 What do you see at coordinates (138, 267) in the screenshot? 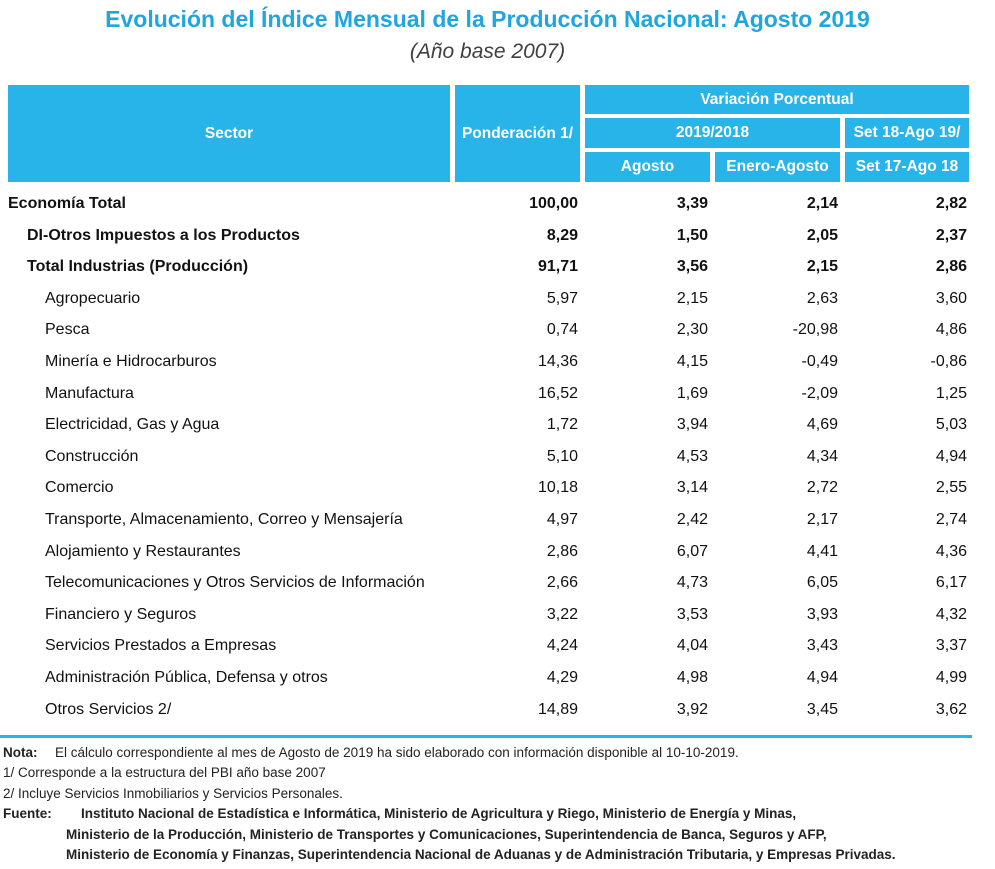
I see `row-label: Total Industrias (Producción)` at bounding box center [138, 267].